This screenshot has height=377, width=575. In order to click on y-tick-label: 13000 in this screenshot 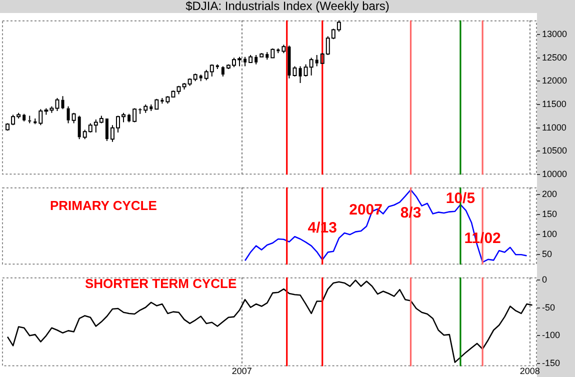, I will do `click(555, 33)`.